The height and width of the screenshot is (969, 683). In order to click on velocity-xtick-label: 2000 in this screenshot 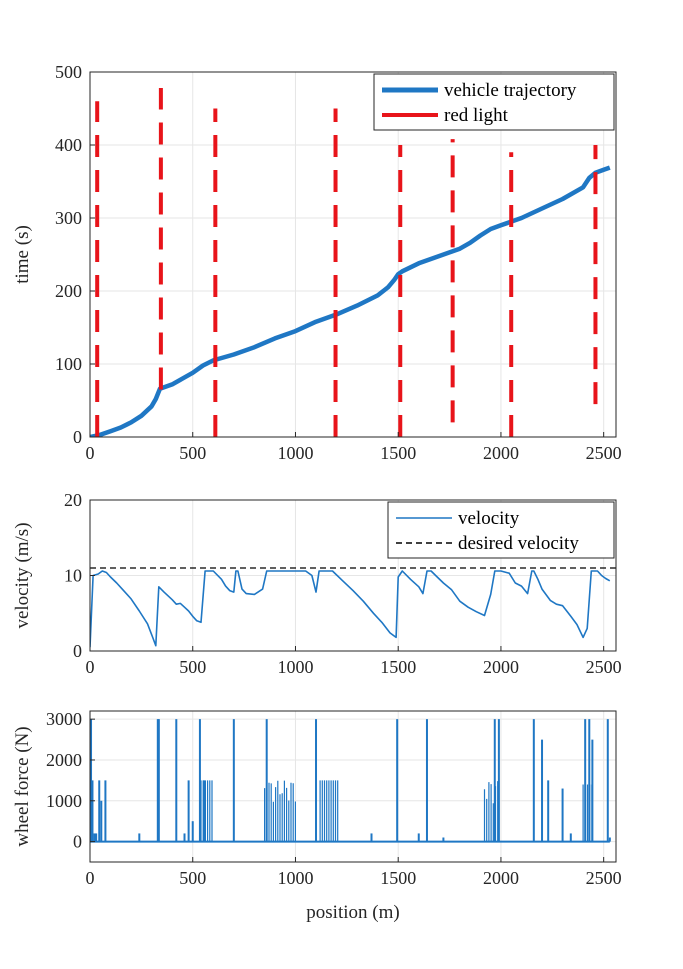, I will do `click(501, 667)`.